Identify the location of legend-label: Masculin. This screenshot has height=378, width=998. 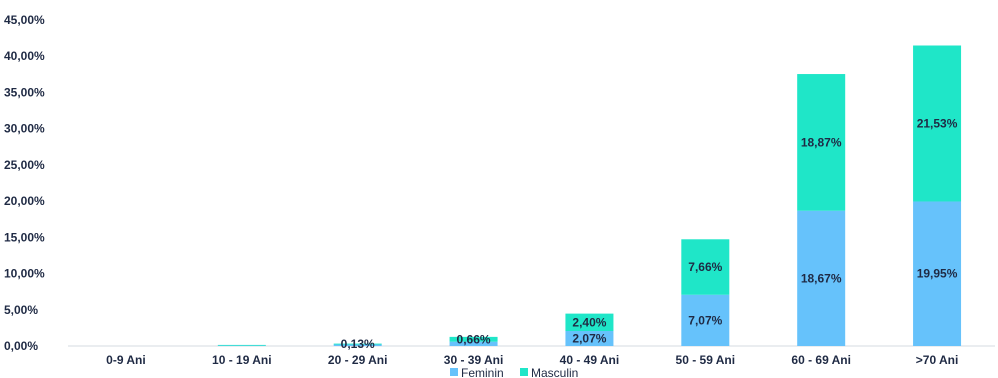
(554, 372).